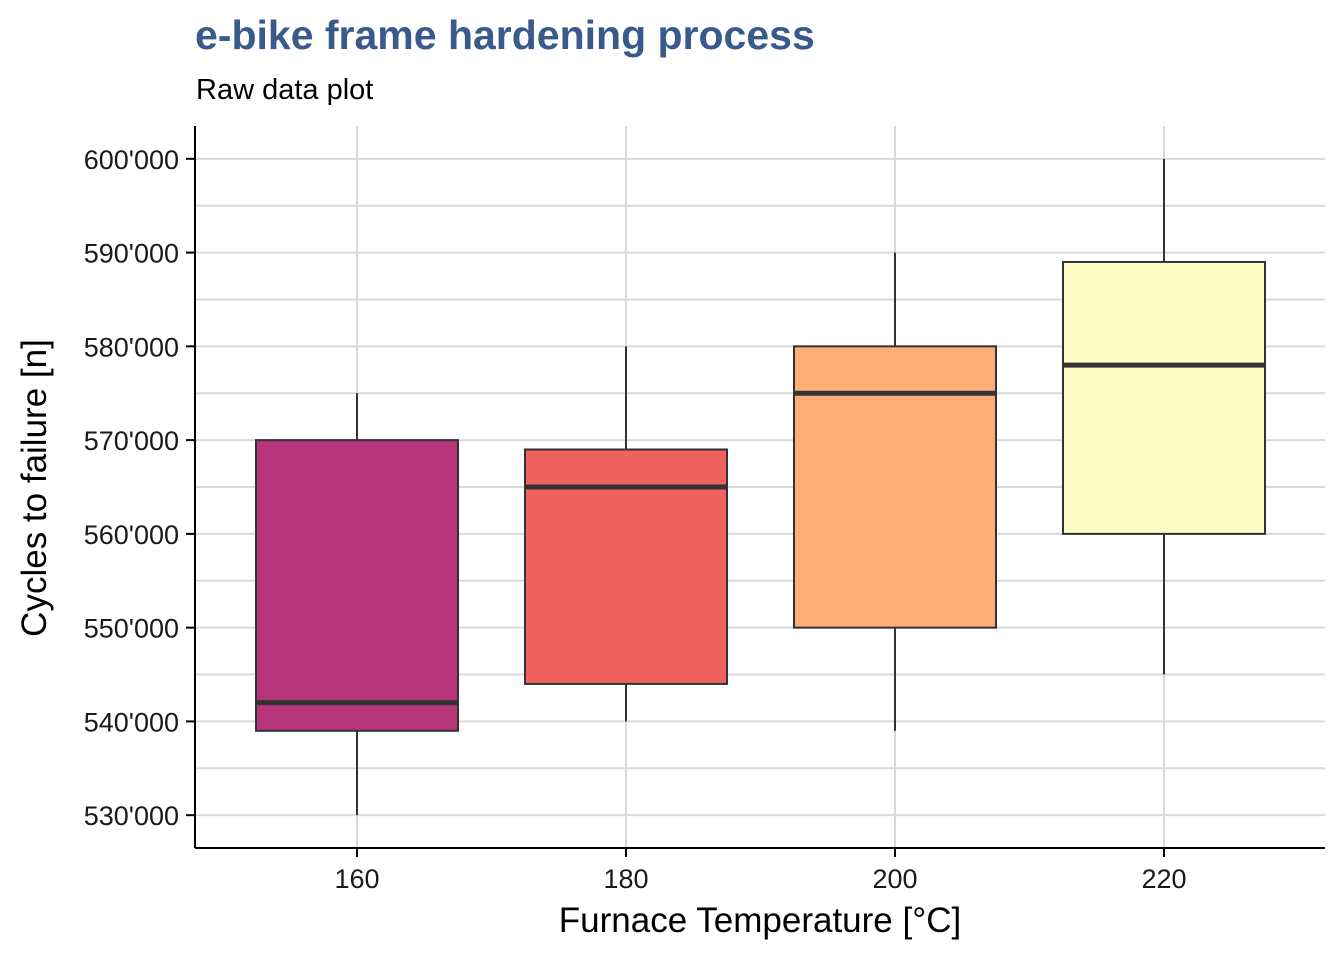 Image resolution: width=1344 pixels, height=960 pixels. I want to click on y-tick-label: 530'000, so click(131, 816).